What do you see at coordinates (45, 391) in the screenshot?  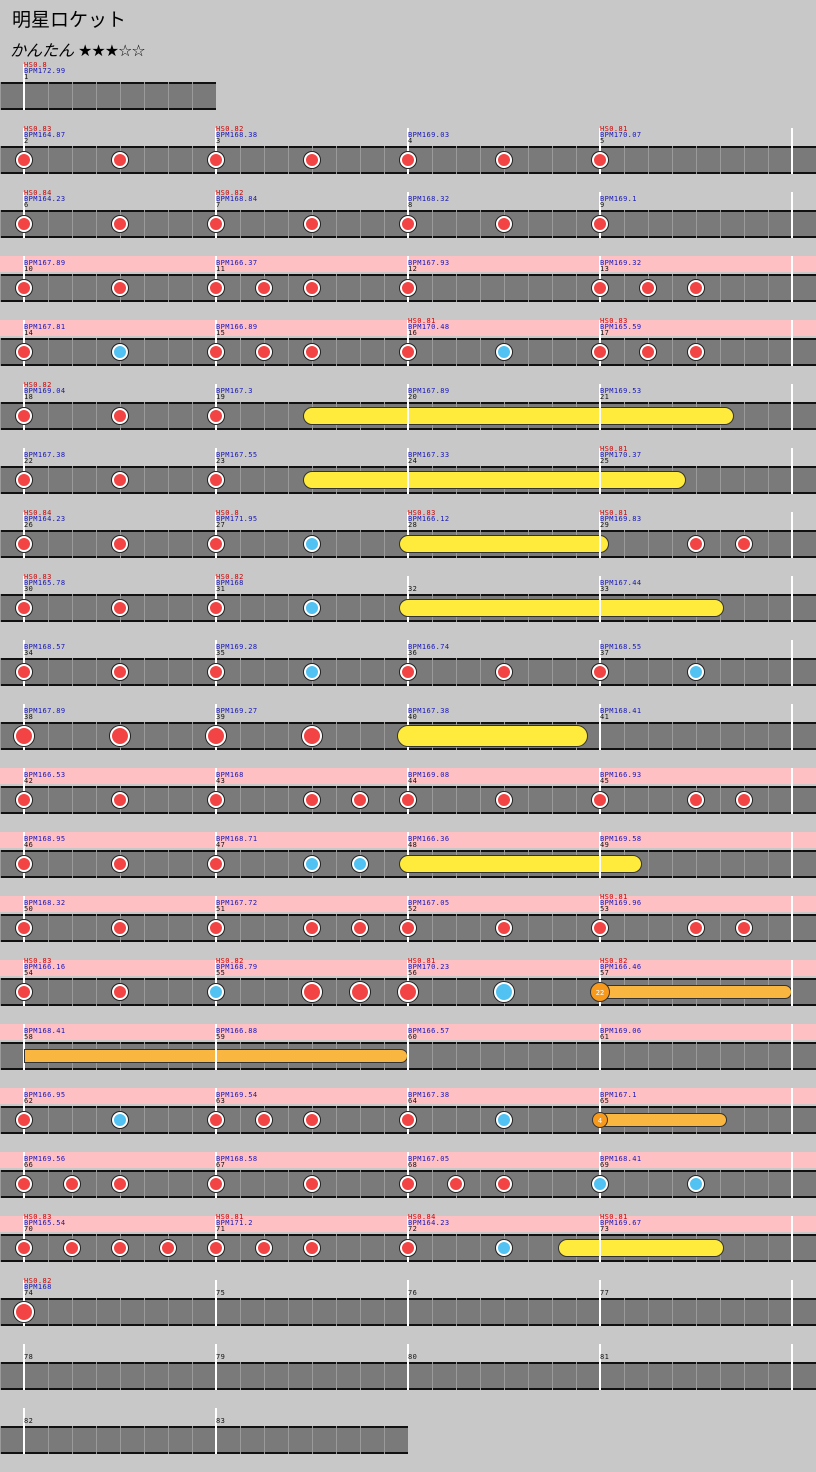 I see `measure-label: HS0.82 BPM169.04 18` at bounding box center [45, 391].